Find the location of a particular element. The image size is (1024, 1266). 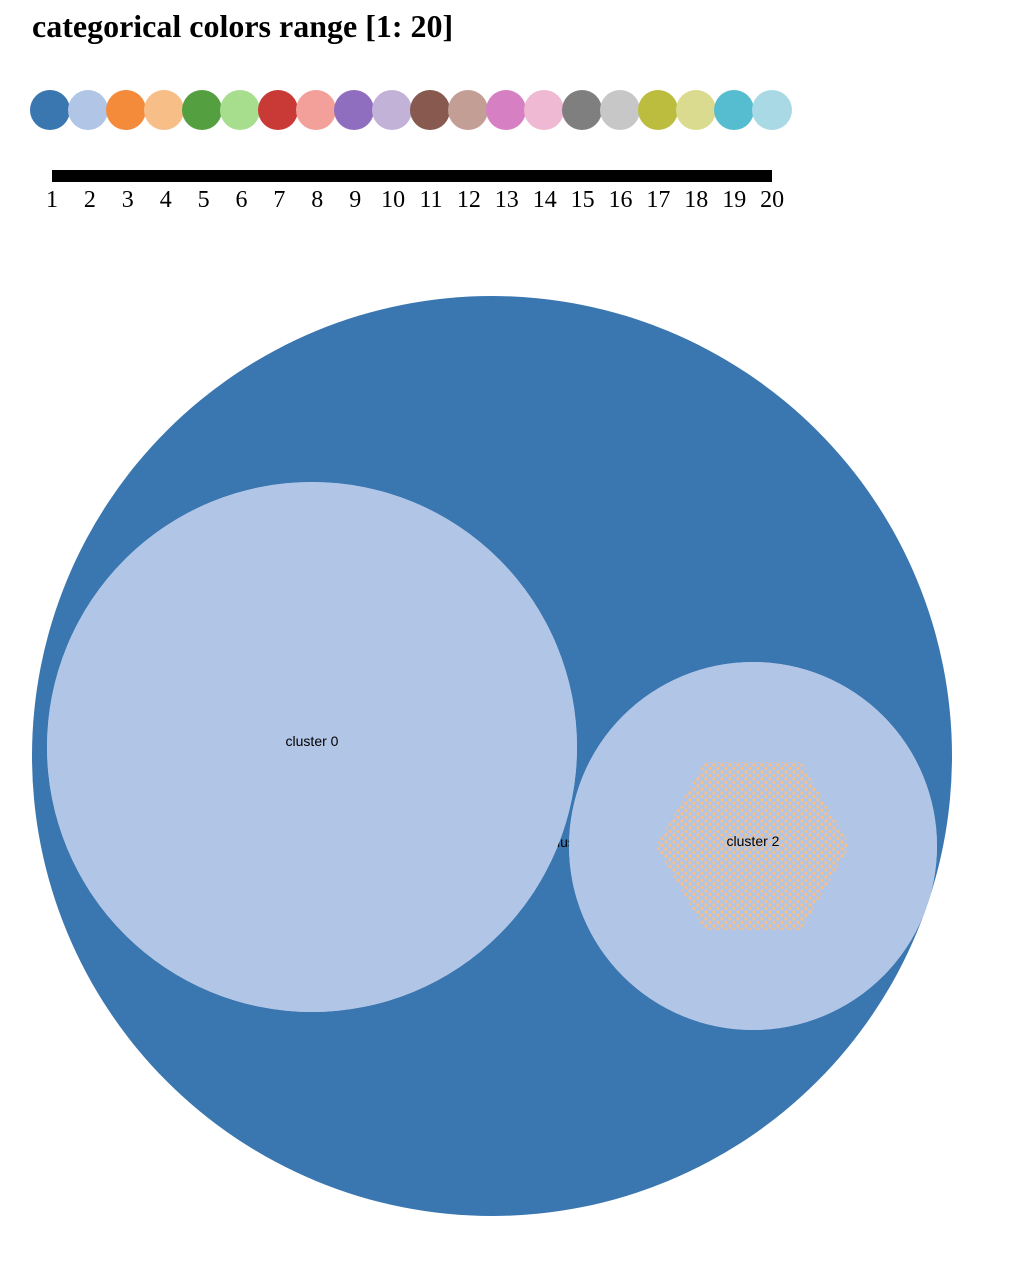

tick-label-7: 7 is located at coordinates (279, 200).